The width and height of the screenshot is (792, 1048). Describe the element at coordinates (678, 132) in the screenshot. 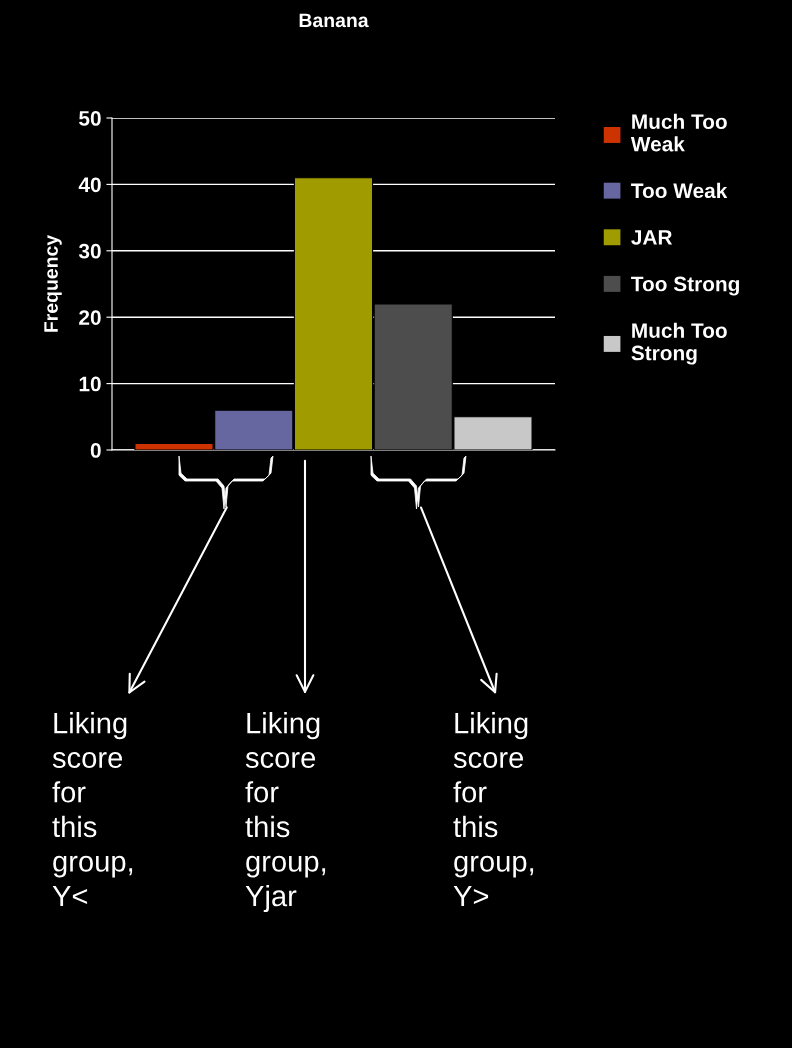

I see `legend-label: Much Too Weak` at that location.